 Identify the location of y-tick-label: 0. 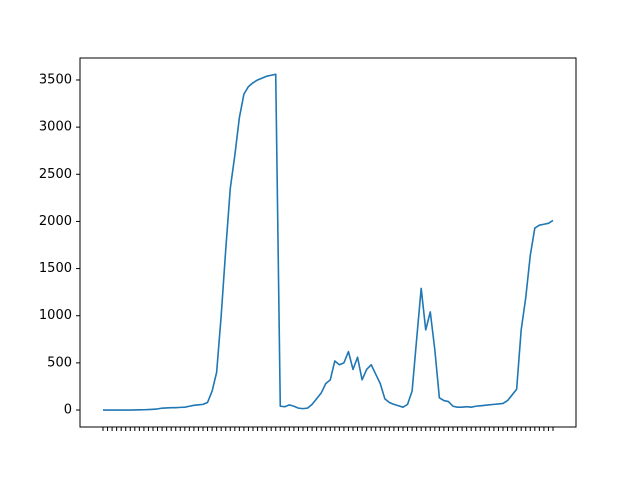
(68, 410).